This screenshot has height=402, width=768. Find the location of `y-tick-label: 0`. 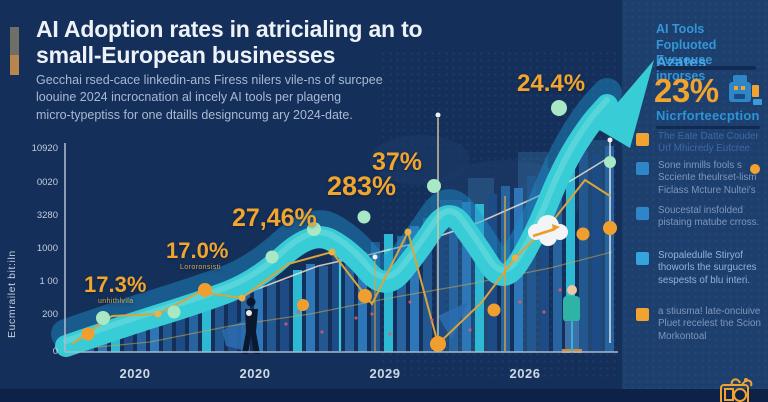

y-tick-label: 0 is located at coordinates (55, 351).